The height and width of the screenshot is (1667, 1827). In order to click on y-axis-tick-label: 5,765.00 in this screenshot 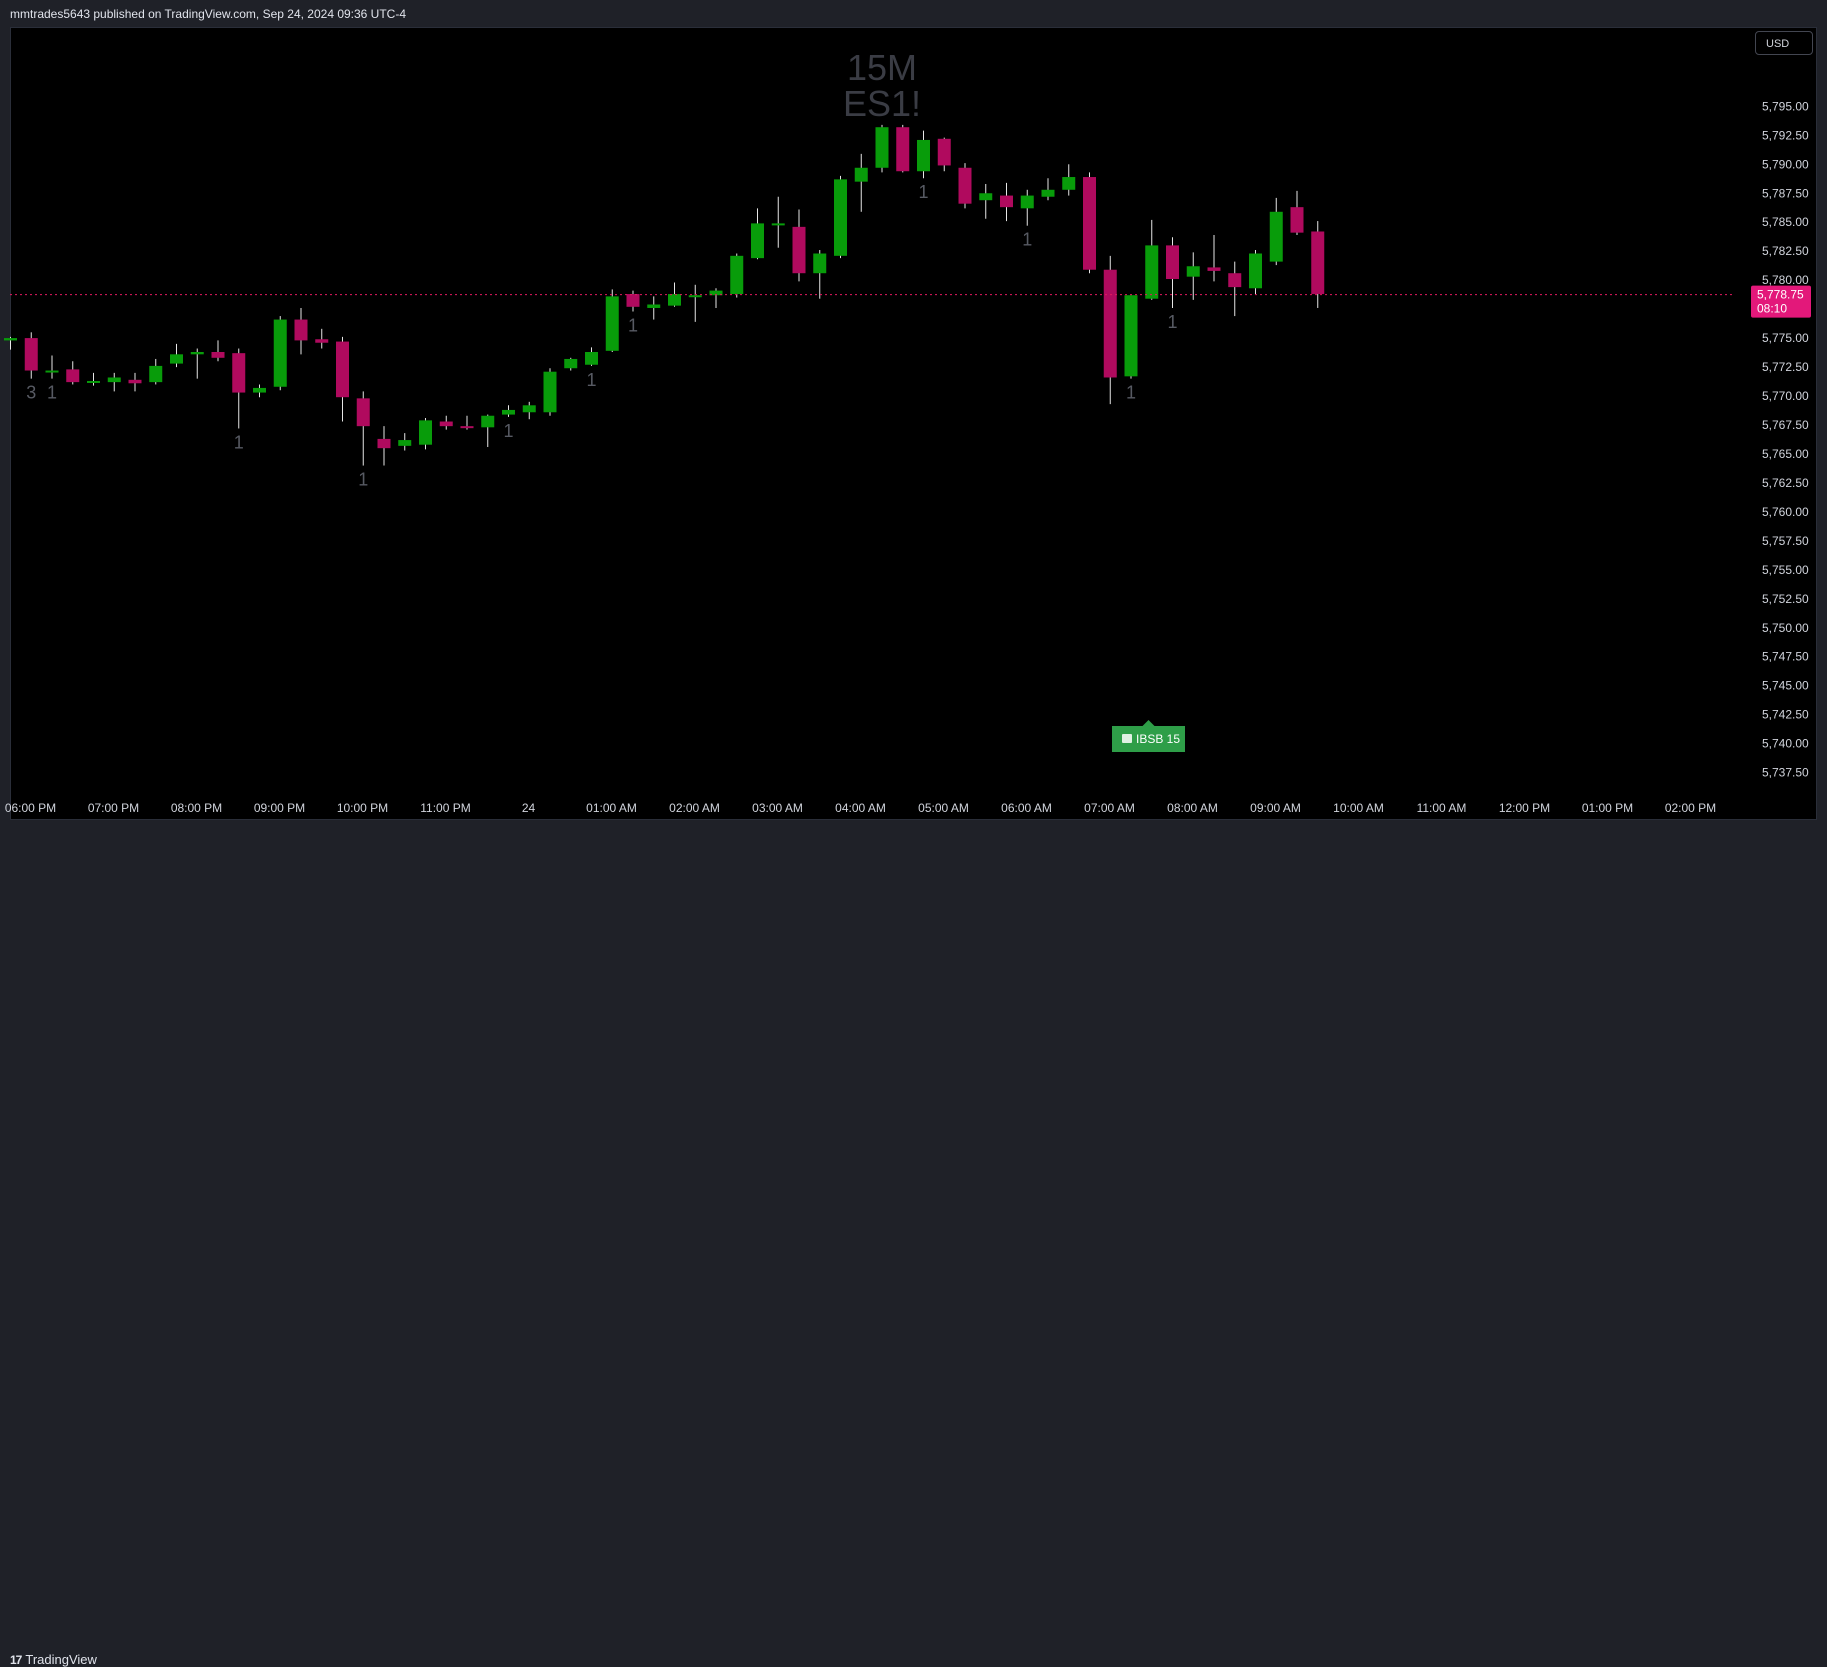, I will do `click(1785, 454)`.